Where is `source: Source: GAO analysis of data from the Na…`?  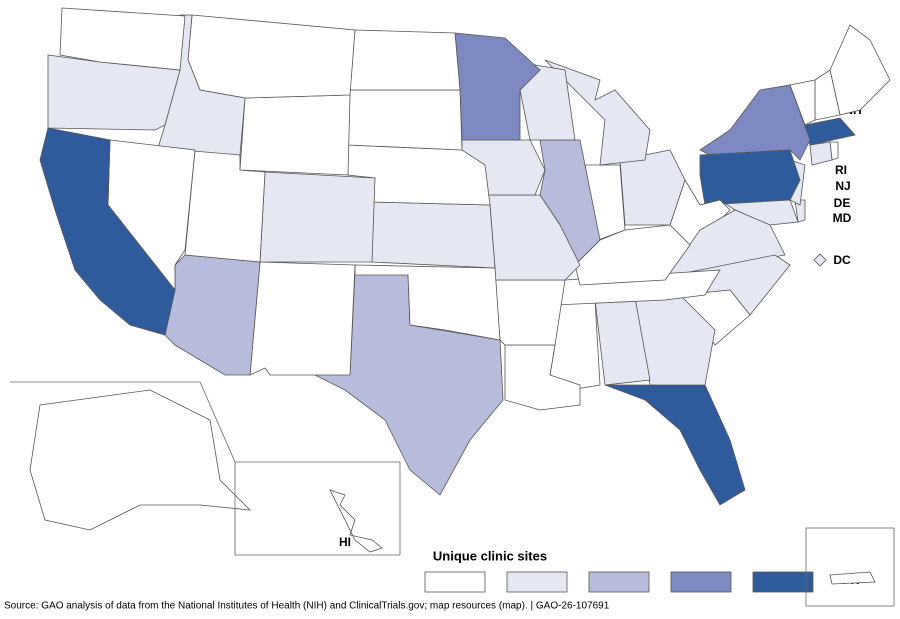
source: Source: GAO analysis of data from the Na… is located at coordinates (307, 606).